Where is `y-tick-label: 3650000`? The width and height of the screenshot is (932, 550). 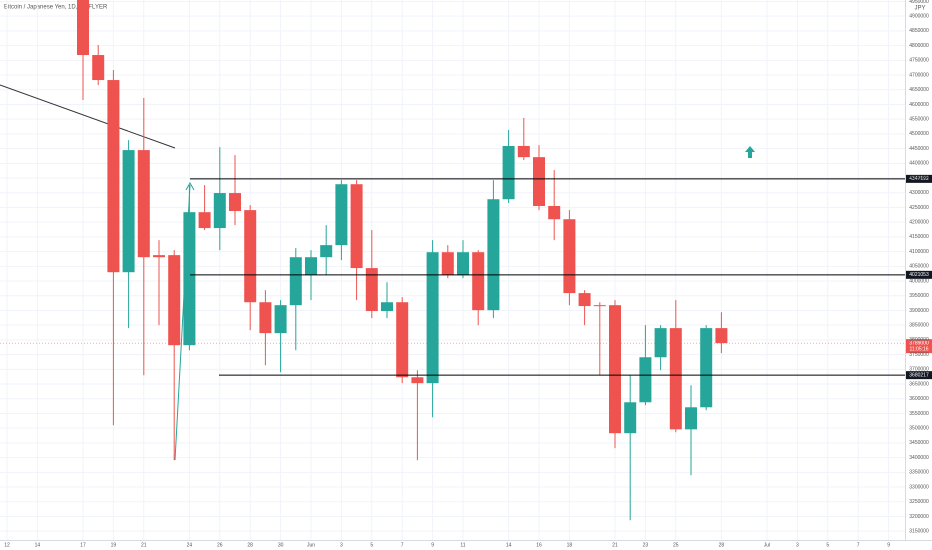
y-tick-label: 3650000 is located at coordinates (919, 384).